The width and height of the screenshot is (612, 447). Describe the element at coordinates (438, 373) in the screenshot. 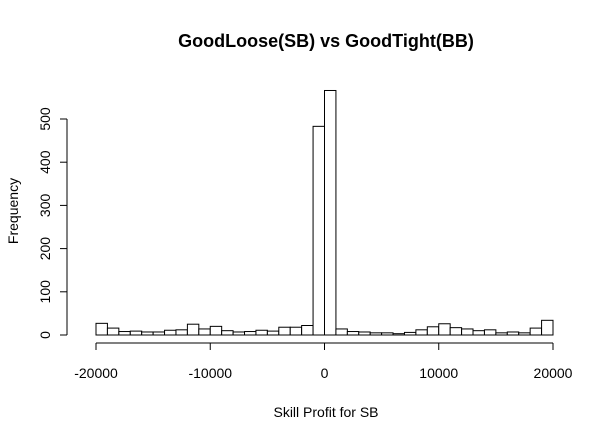

I see `x-tick-label: 10000` at that location.